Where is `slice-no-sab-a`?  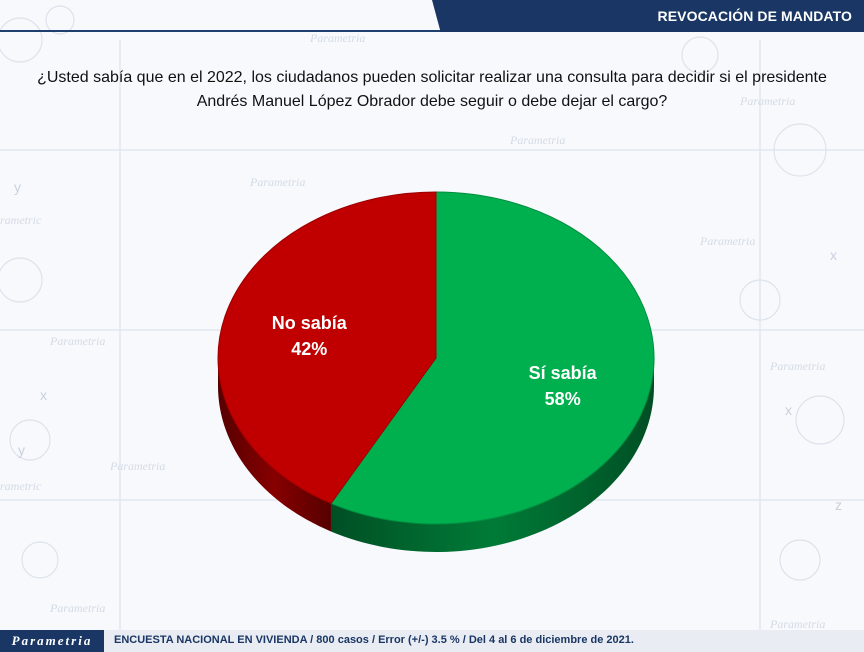 slice-no-sab-a is located at coordinates (327, 348).